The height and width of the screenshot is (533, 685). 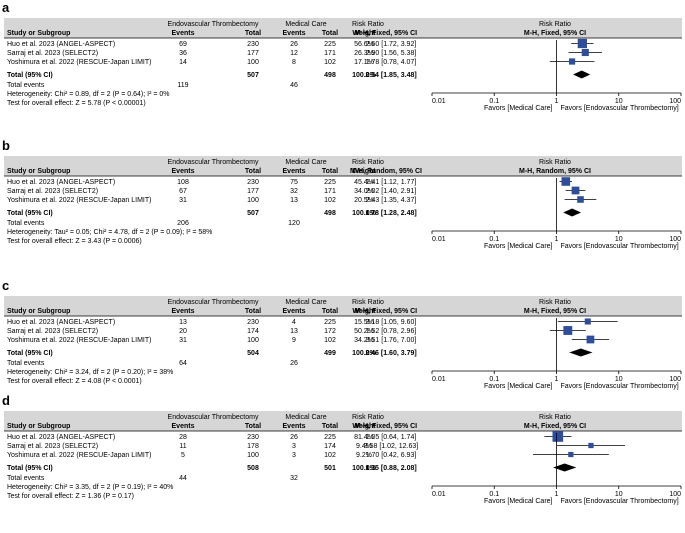 What do you see at coordinates (391, 200) in the screenshot?
I see `risk-ratio-ci: 2.43 [1.35, 4.37]` at bounding box center [391, 200].